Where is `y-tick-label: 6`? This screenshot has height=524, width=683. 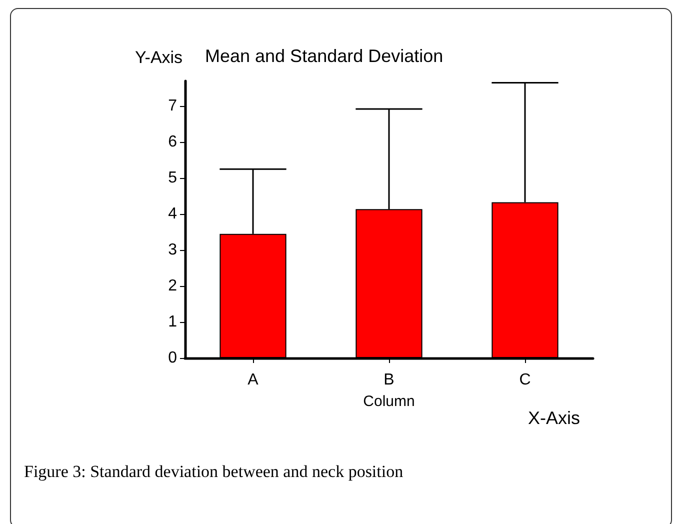 y-tick-label: 6 is located at coordinates (173, 142).